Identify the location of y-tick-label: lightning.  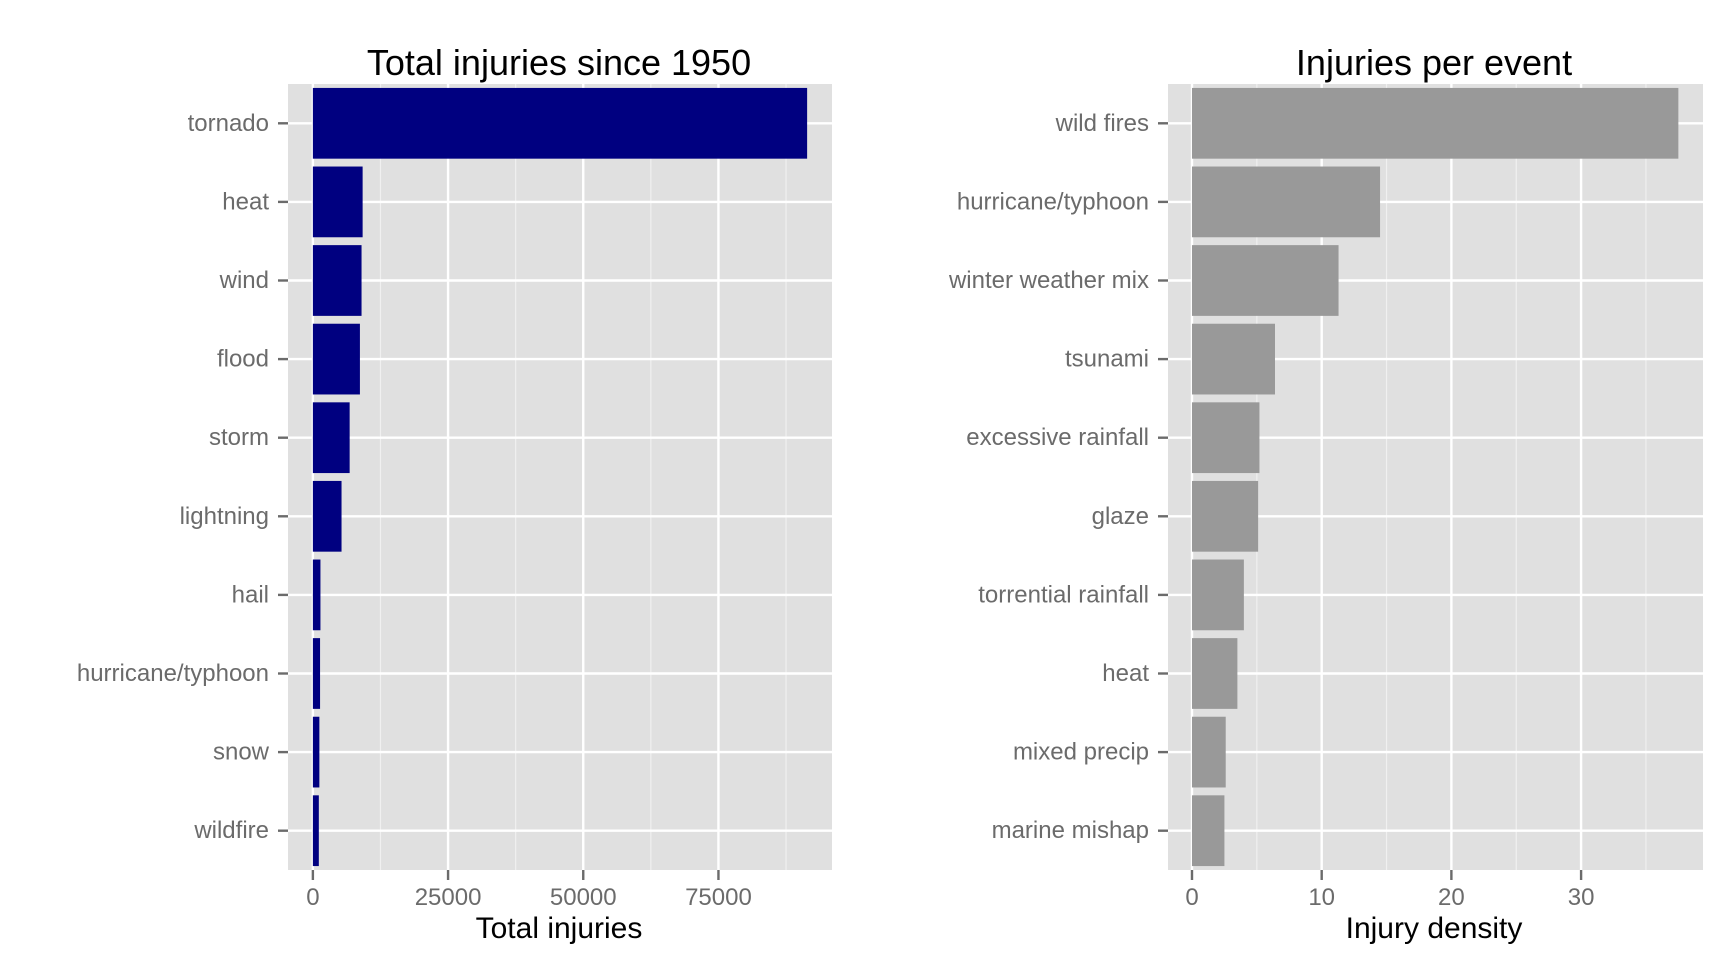
(224, 516).